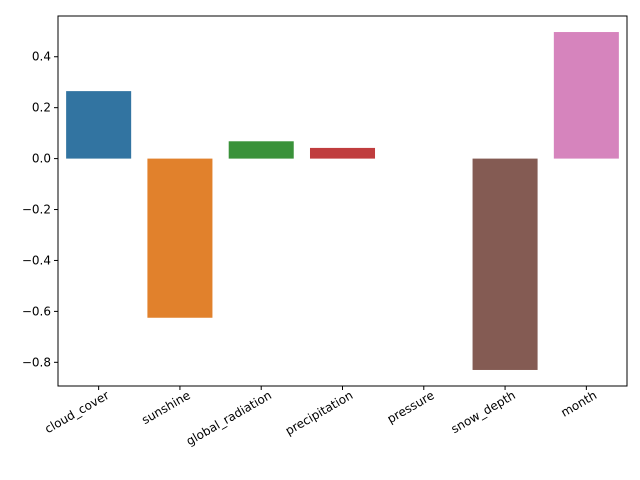 This screenshot has height=480, width=640. What do you see at coordinates (505, 264) in the screenshot?
I see `bar-snow-depth` at bounding box center [505, 264].